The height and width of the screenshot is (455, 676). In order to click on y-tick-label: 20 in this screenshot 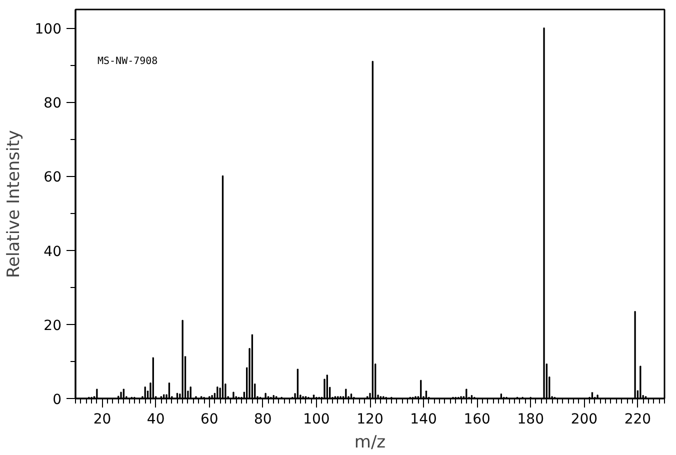, I will do `click(53, 326)`.